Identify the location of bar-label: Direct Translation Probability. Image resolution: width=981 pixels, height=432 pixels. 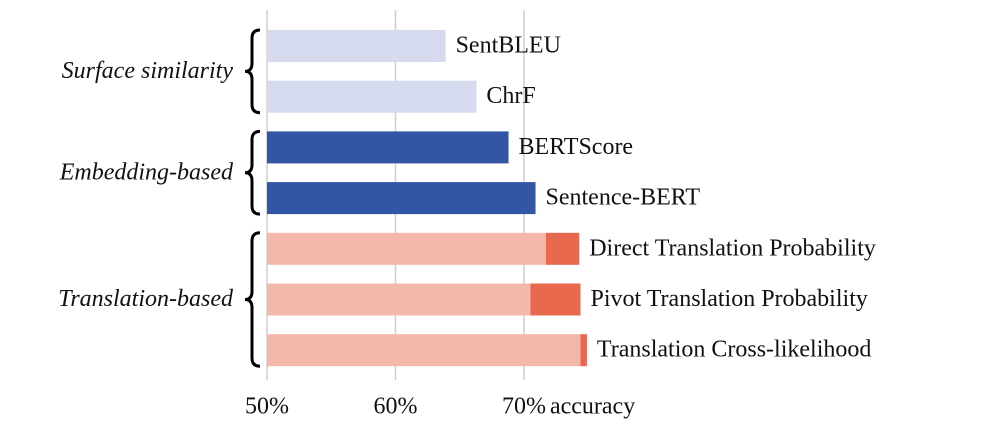
(732, 248).